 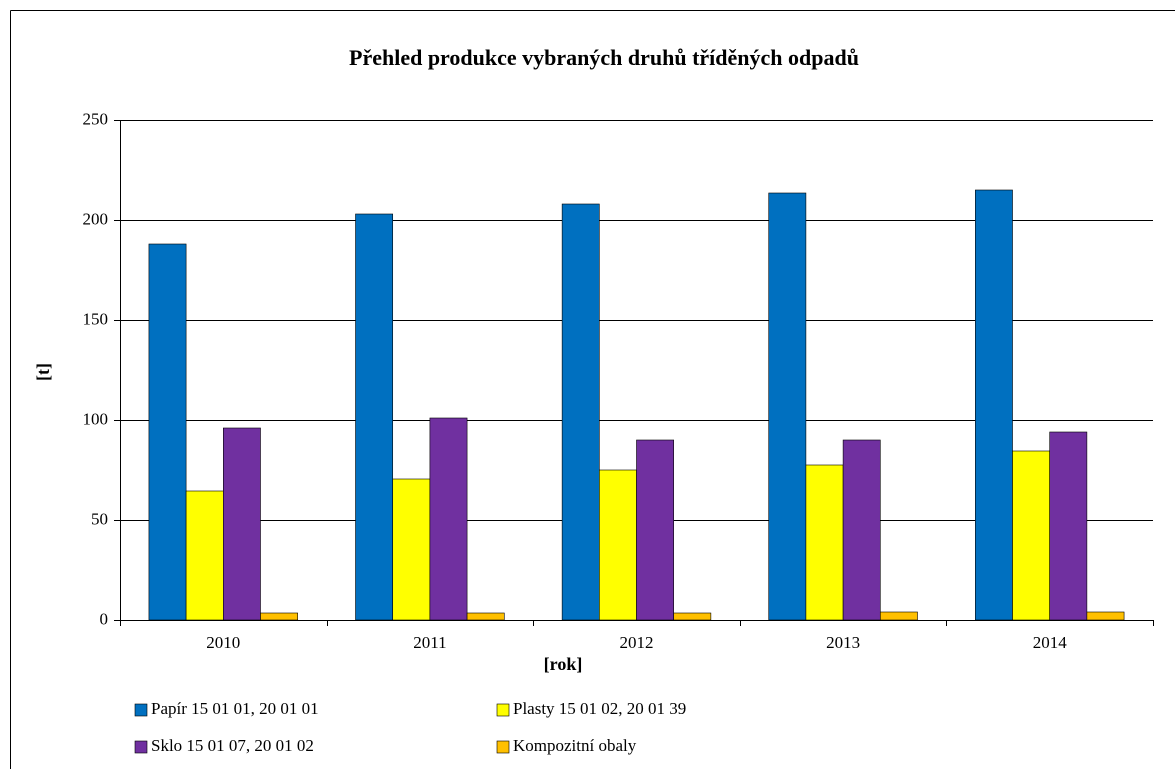 What do you see at coordinates (96, 218) in the screenshot?
I see `y-tick-label: 200` at bounding box center [96, 218].